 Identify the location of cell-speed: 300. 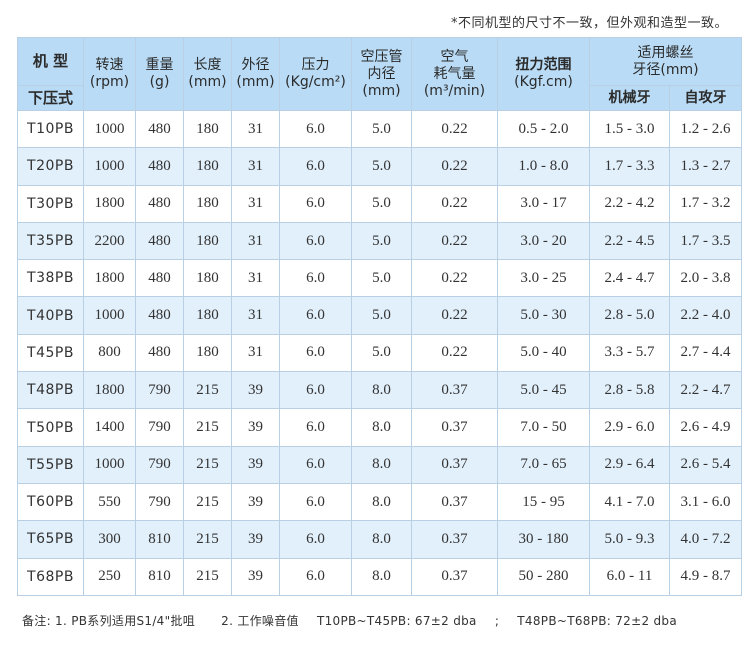
(109, 539).